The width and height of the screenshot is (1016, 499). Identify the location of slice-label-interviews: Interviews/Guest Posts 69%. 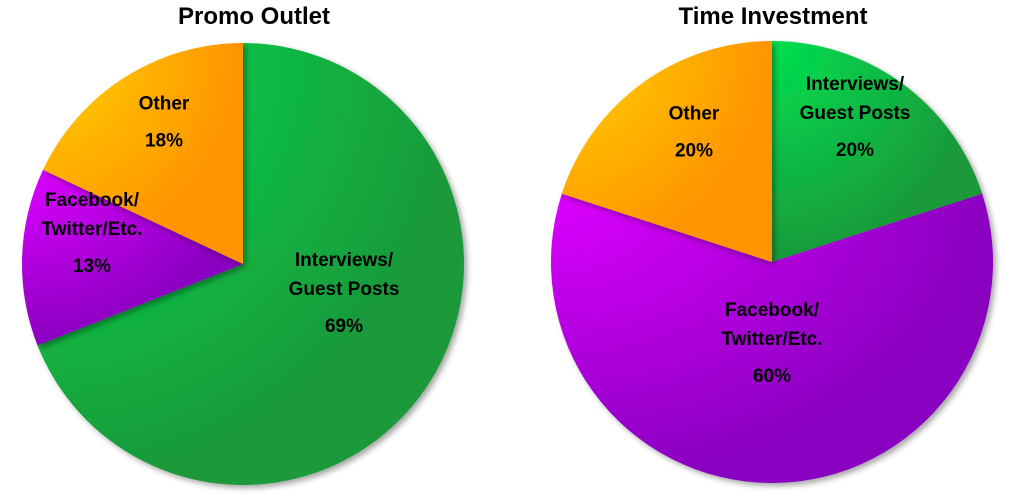
(344, 293).